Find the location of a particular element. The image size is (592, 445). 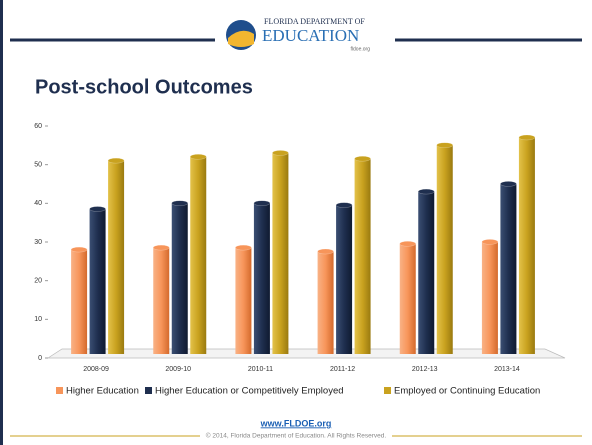

y-tick-label: 50 is located at coordinates (38, 165).